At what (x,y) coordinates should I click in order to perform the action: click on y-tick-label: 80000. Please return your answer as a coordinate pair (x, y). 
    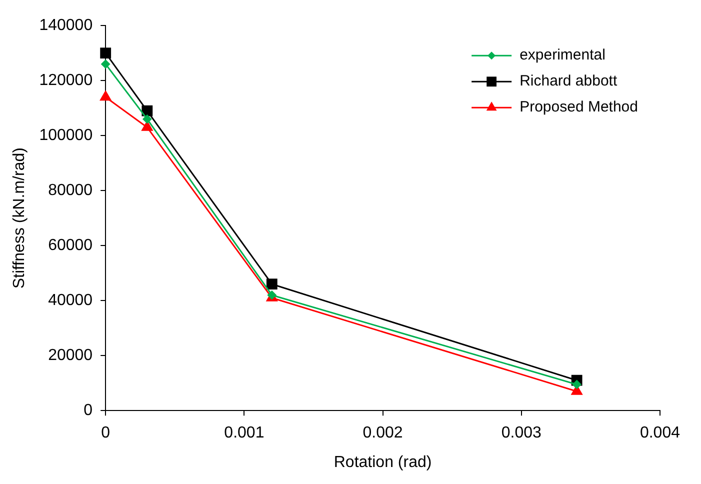
    Looking at the image, I should click on (70, 191).